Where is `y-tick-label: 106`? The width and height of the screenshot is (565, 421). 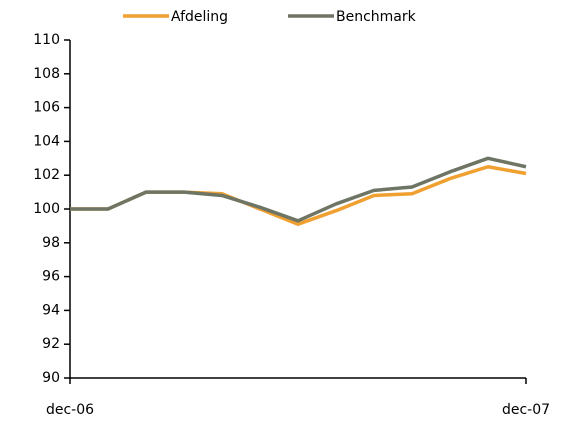
y-tick-label: 106 is located at coordinates (46, 108).